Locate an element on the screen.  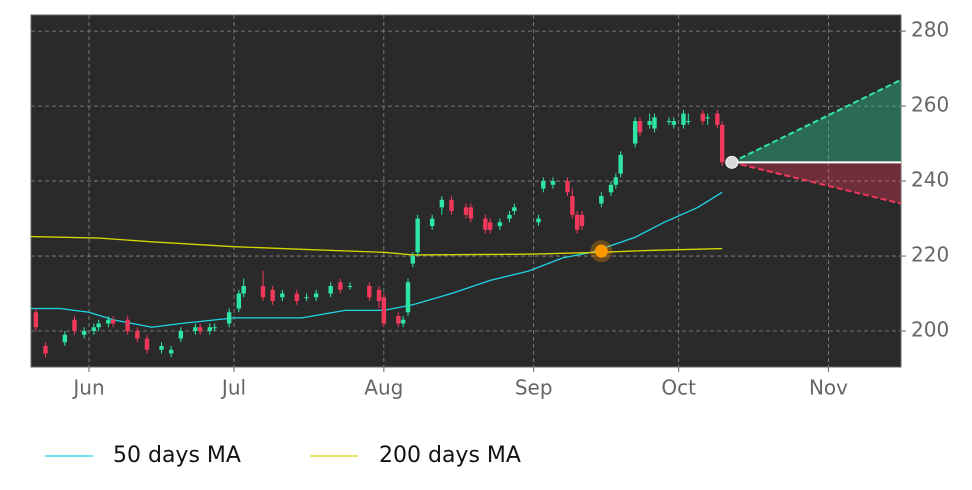
legend-label: 200 days MA is located at coordinates (450, 455).